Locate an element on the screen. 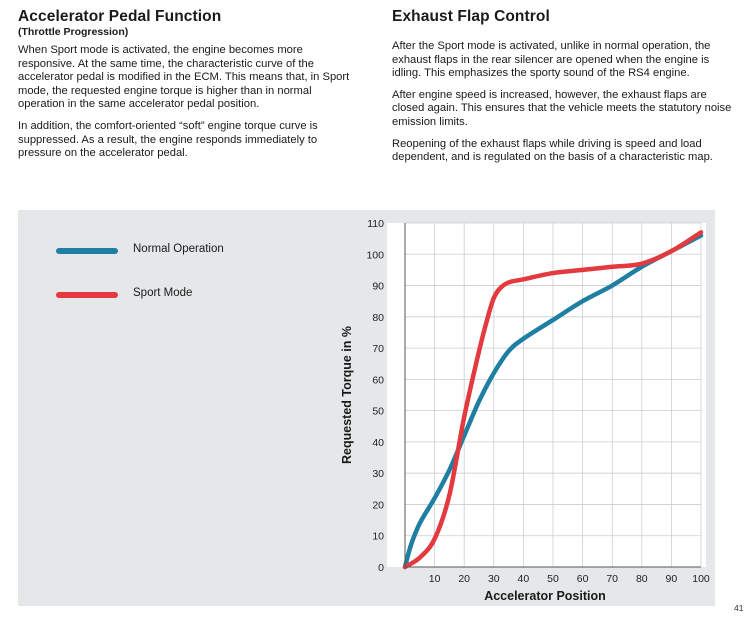  x-tick-label: 80 is located at coordinates (642, 579).